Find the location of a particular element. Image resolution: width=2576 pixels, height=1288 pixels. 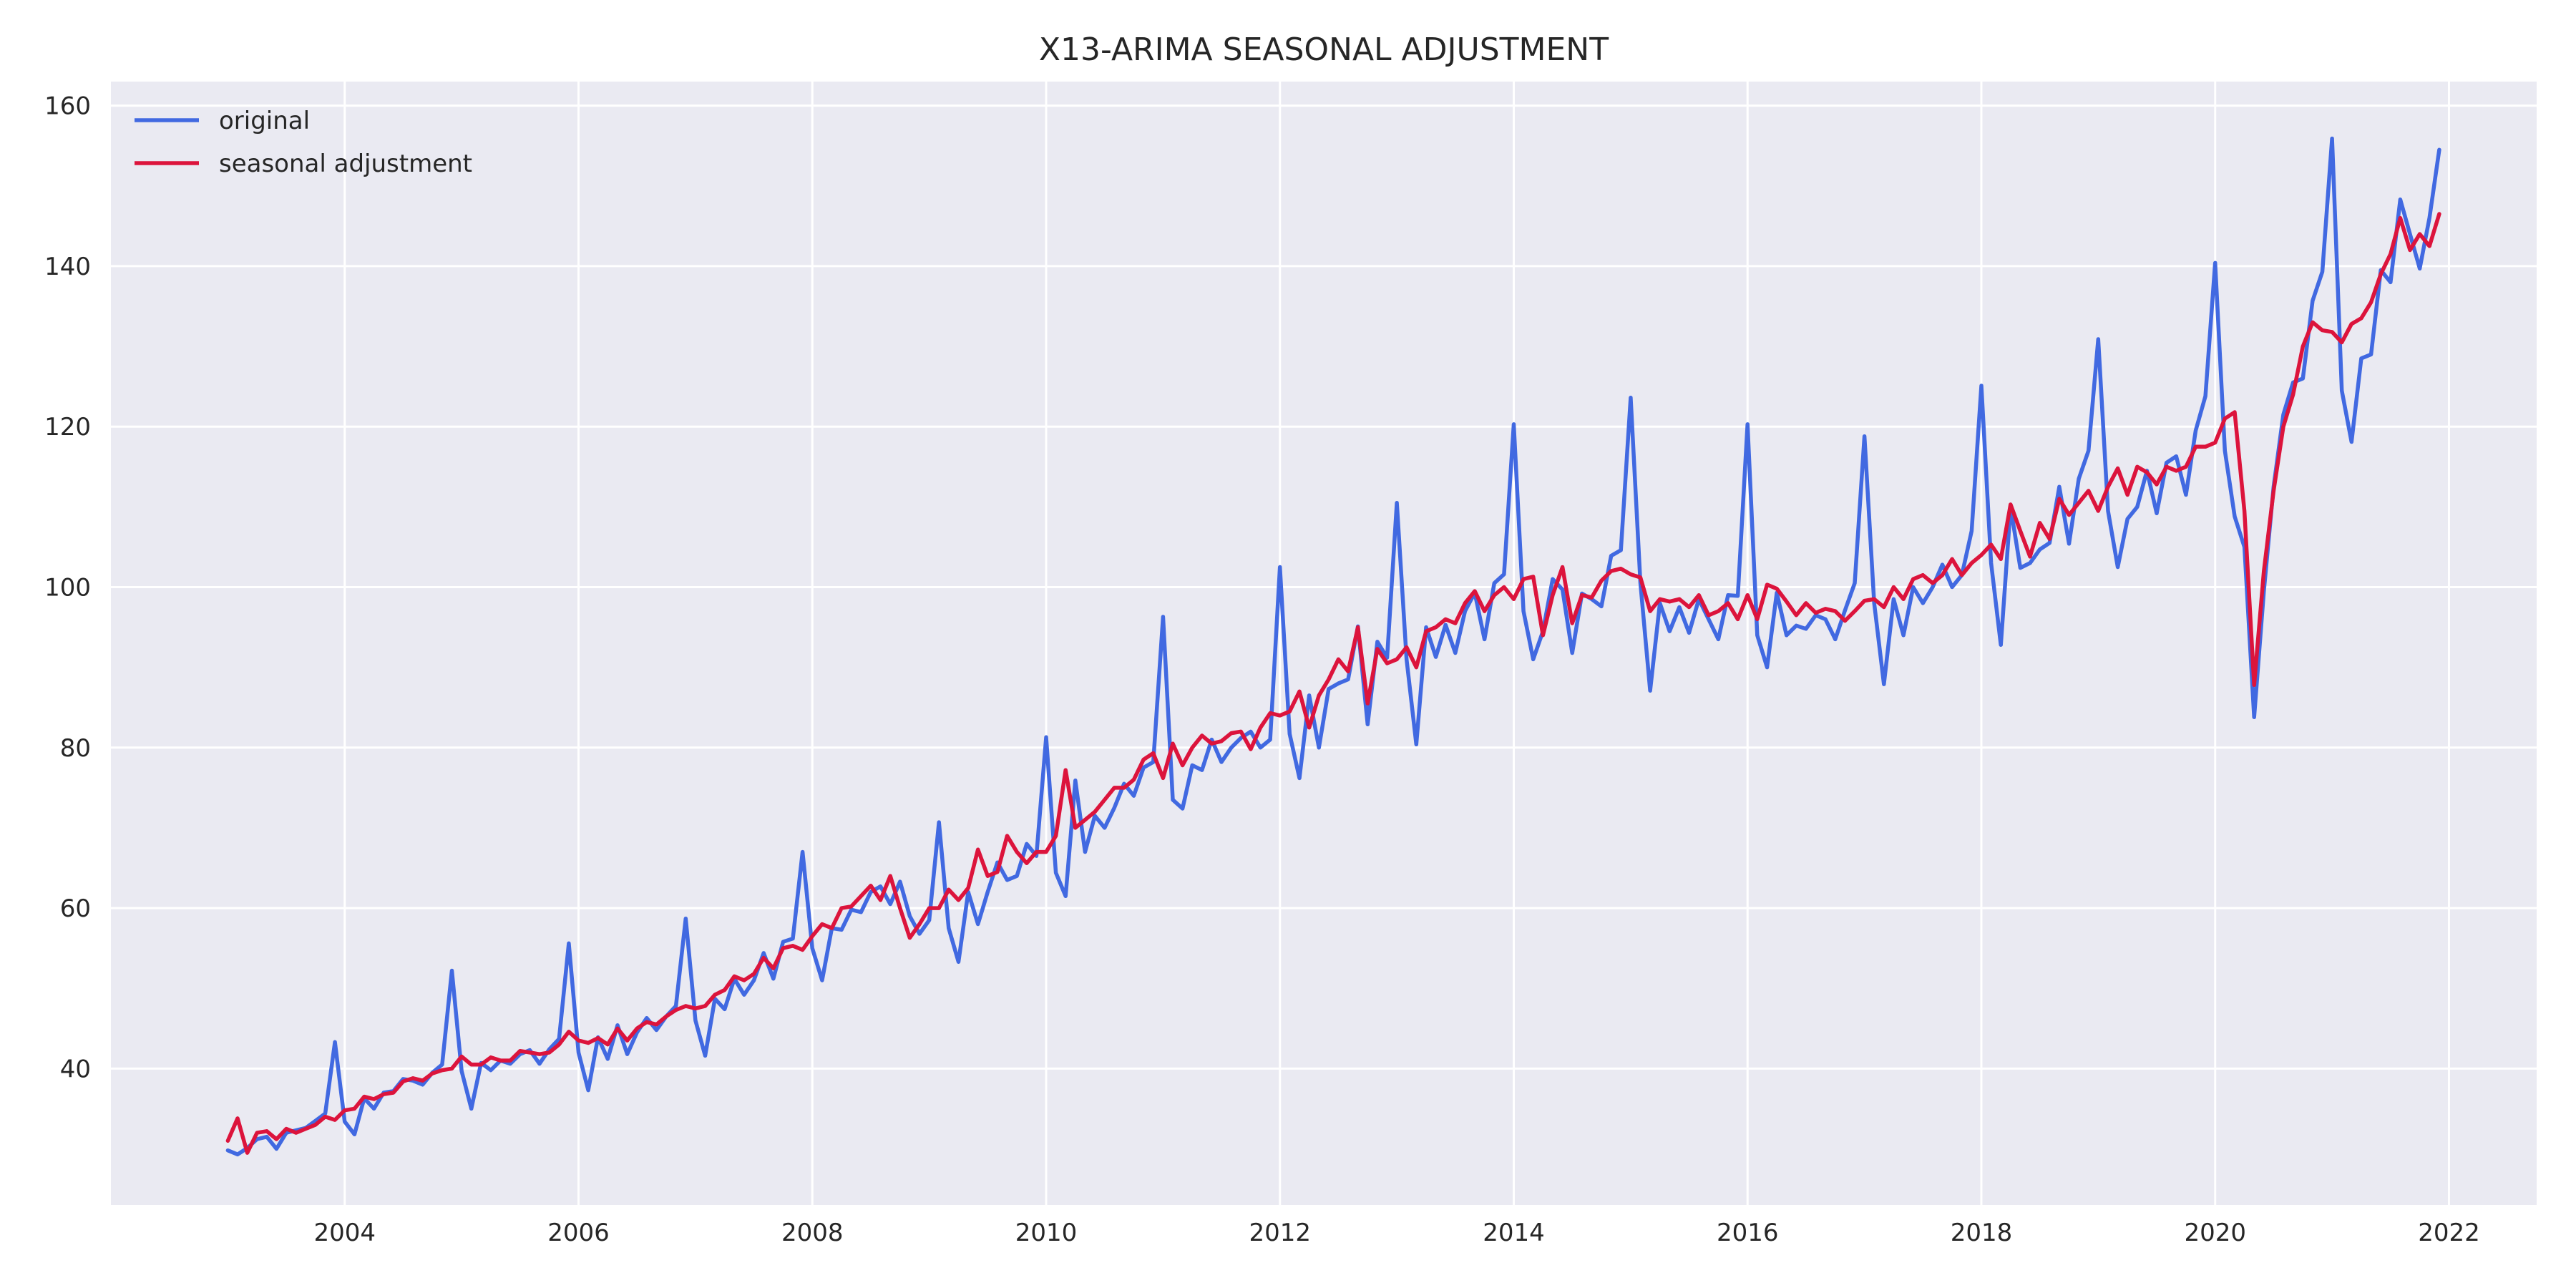

x-tick-label: 2016 is located at coordinates (1748, 1233).